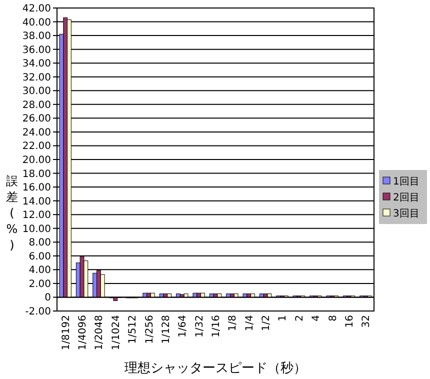  Describe the element at coordinates (36, 146) in the screenshot. I see `y-tick-label: 22.00` at that location.